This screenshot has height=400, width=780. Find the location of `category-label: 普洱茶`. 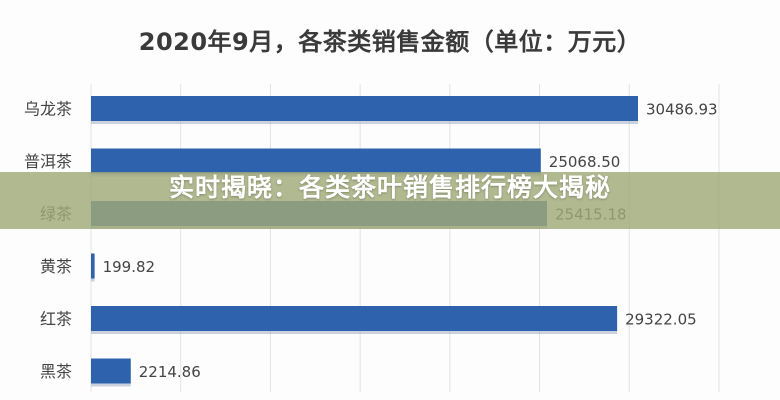

category-label: 普洱茶 is located at coordinates (48, 161).